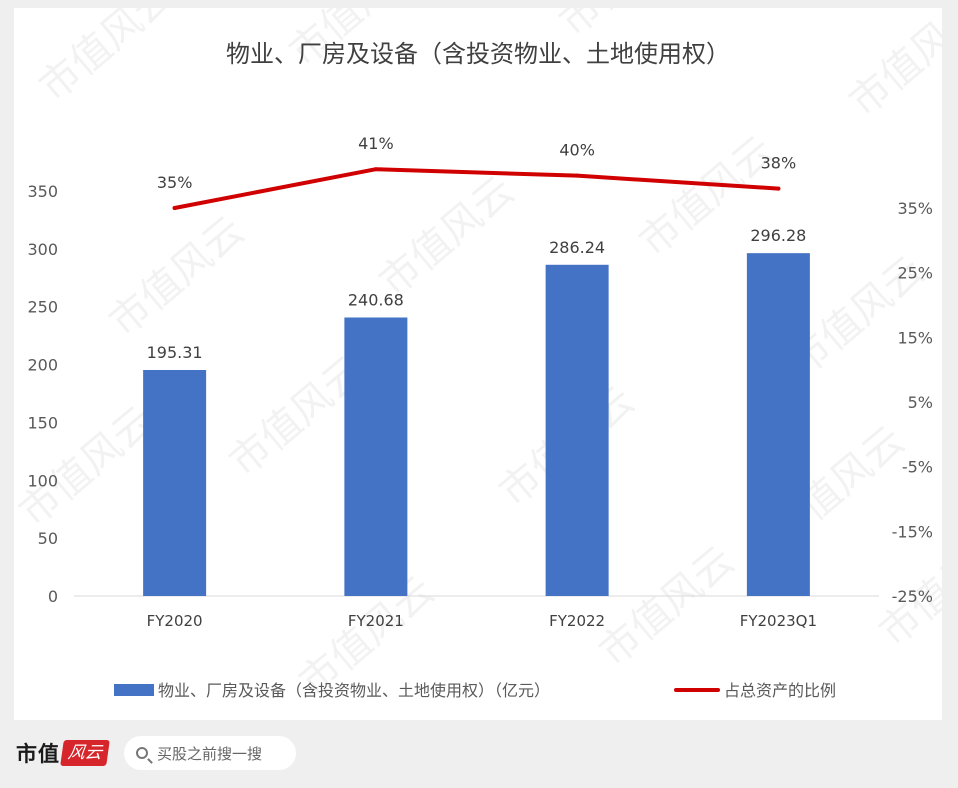 Image resolution: width=958 pixels, height=788 pixels. What do you see at coordinates (912, 596) in the screenshot?
I see `y-right-tick-label: -25%` at bounding box center [912, 596].